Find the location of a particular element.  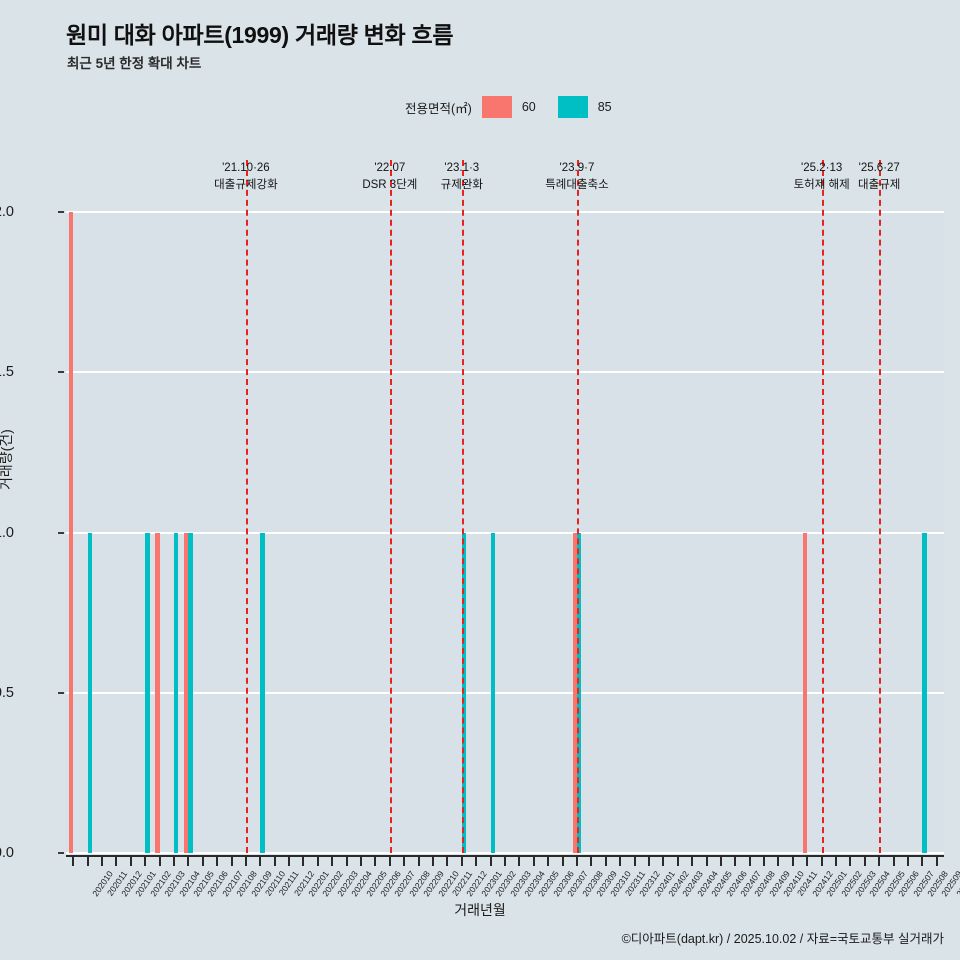

event-label: '25.2·13 토허제 해제 is located at coordinates (822, 176).